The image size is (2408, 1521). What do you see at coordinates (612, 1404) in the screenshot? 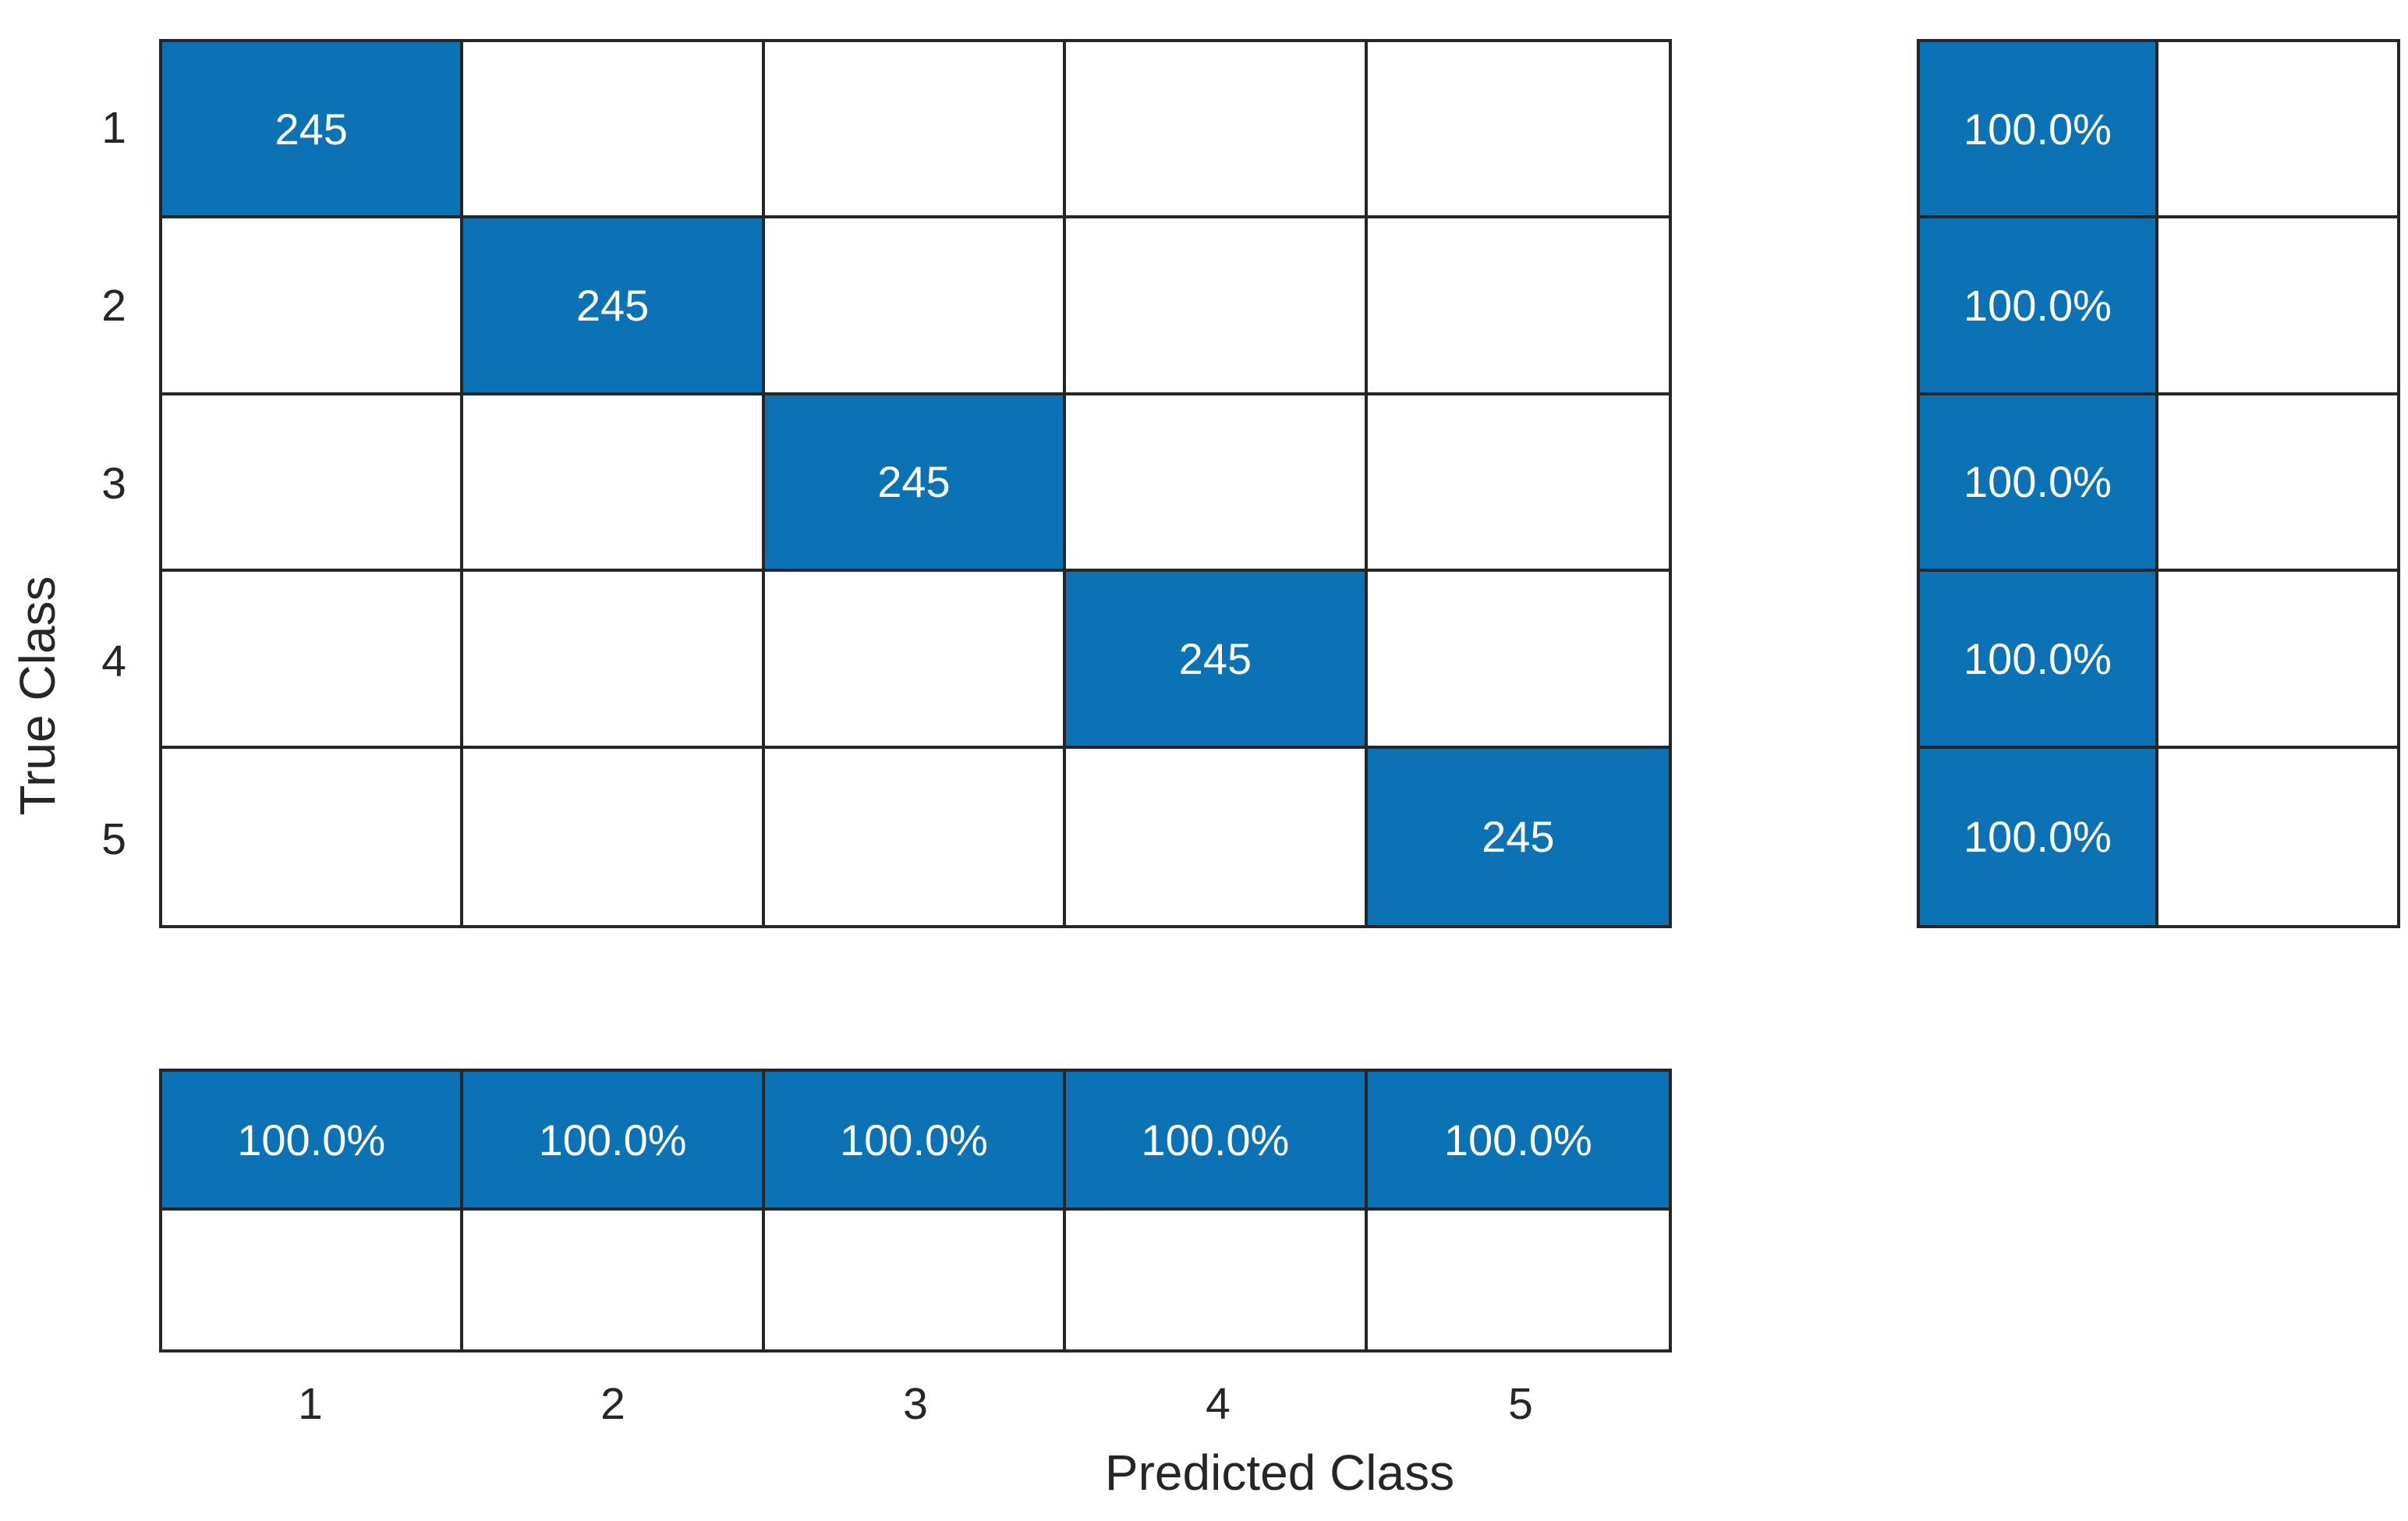
I see `x-tick-label-2: 2` at bounding box center [612, 1404].